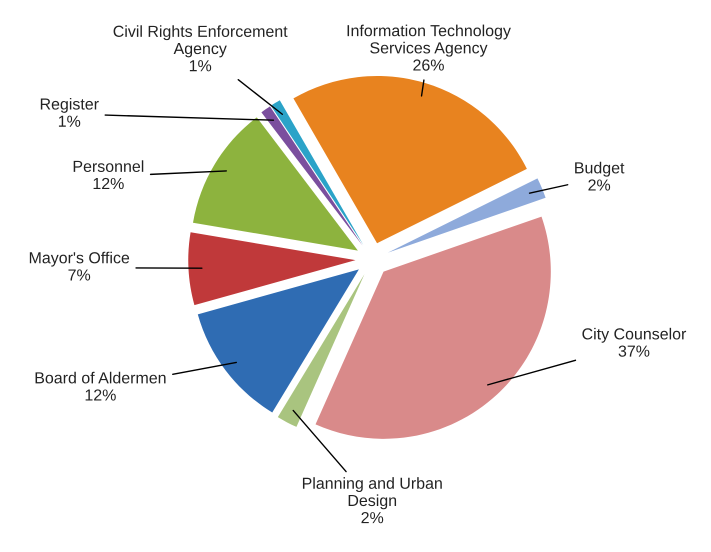 Image resolution: width=711 pixels, height=552 pixels. Describe the element at coordinates (69, 105) in the screenshot. I see `slice-label: Register` at that location.